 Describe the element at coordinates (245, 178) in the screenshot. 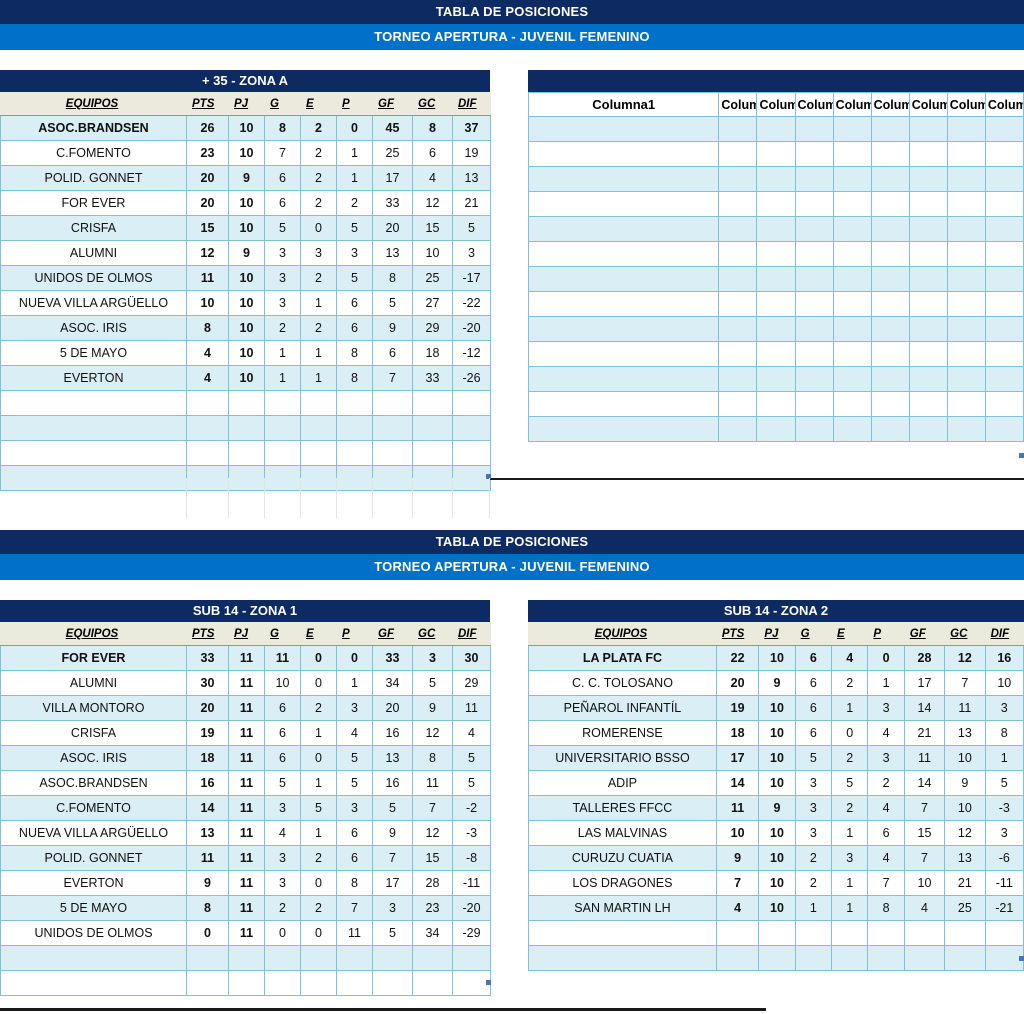

I see `table-row: POLID. GONNET 20 9 6 2 1 17 4 13` at that location.